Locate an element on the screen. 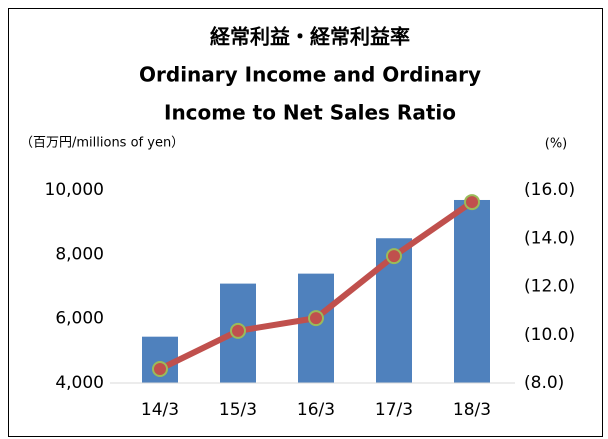 Image resolution: width=608 pixels, height=439 pixels. y2-axis-label: (%) is located at coordinates (556, 144).